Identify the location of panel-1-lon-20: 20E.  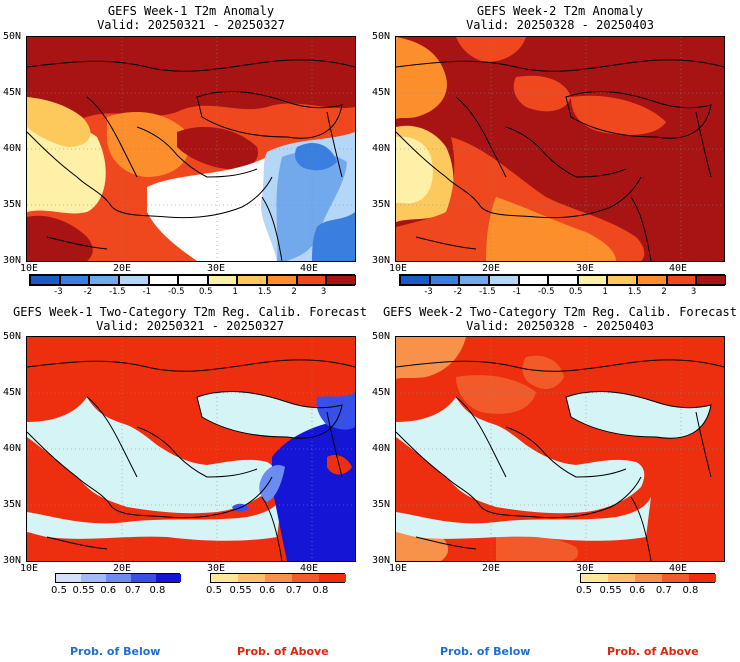
(122, 268).